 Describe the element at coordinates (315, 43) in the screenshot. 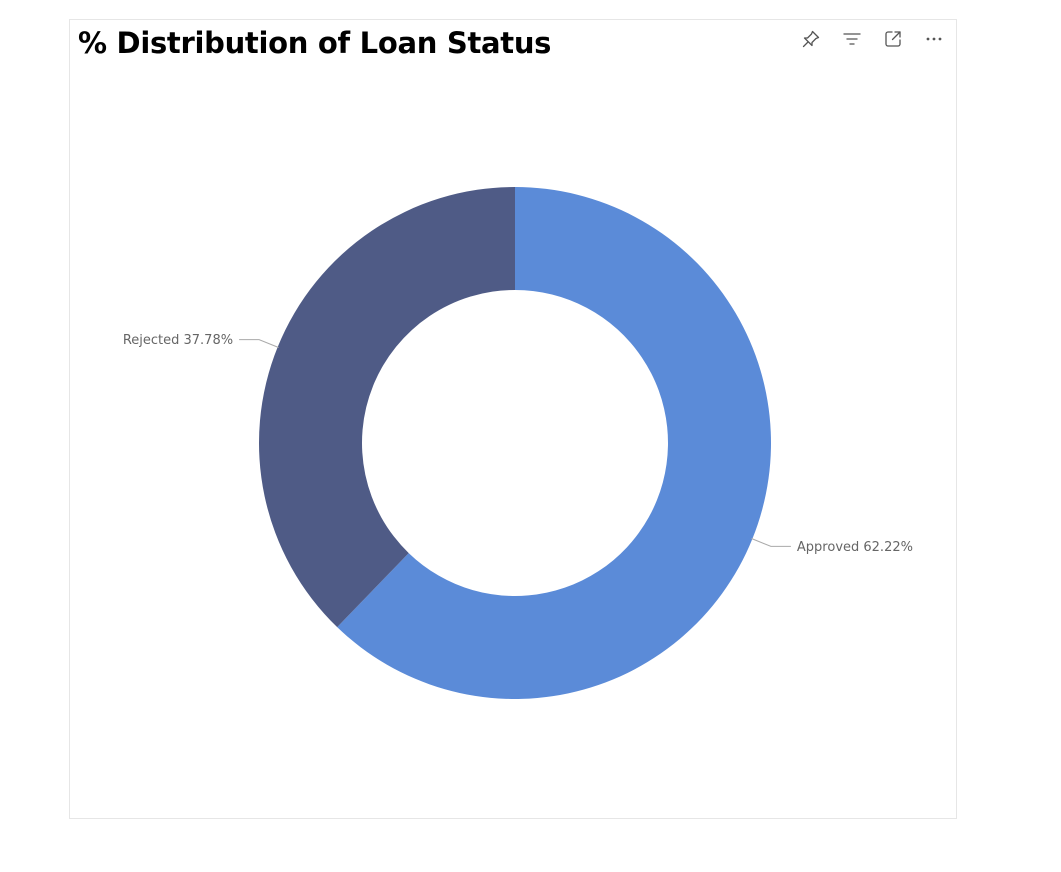

I see `chart-title: % Distribution of Loan Status` at that location.